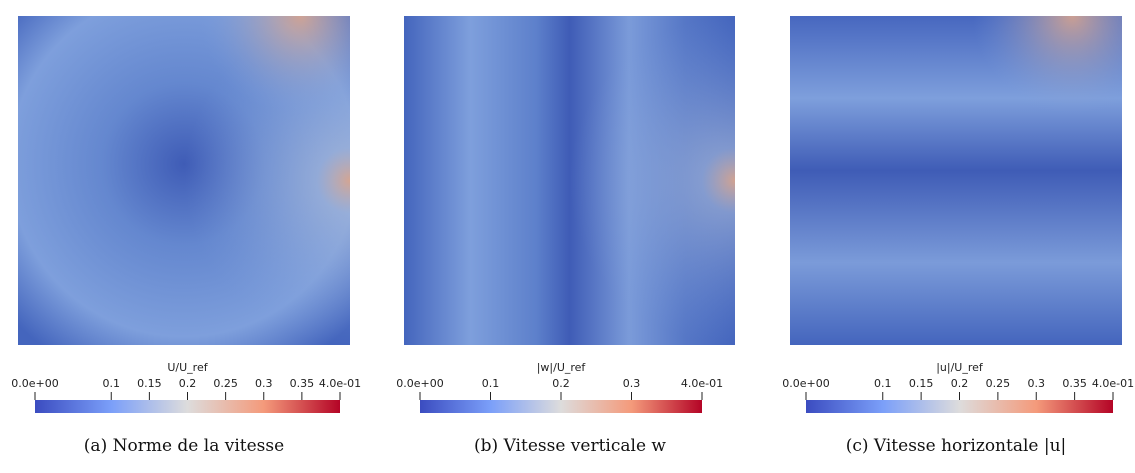 The image size is (1135, 473). Describe the element at coordinates (184, 446) in the screenshot. I see `caption: (a) Norme de la vitesse` at that location.